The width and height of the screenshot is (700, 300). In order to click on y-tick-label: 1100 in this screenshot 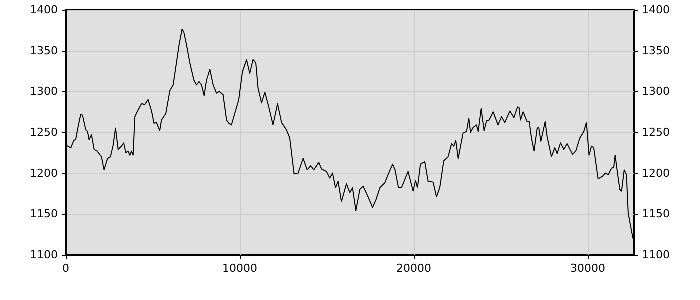, I will do `click(44, 255)`.